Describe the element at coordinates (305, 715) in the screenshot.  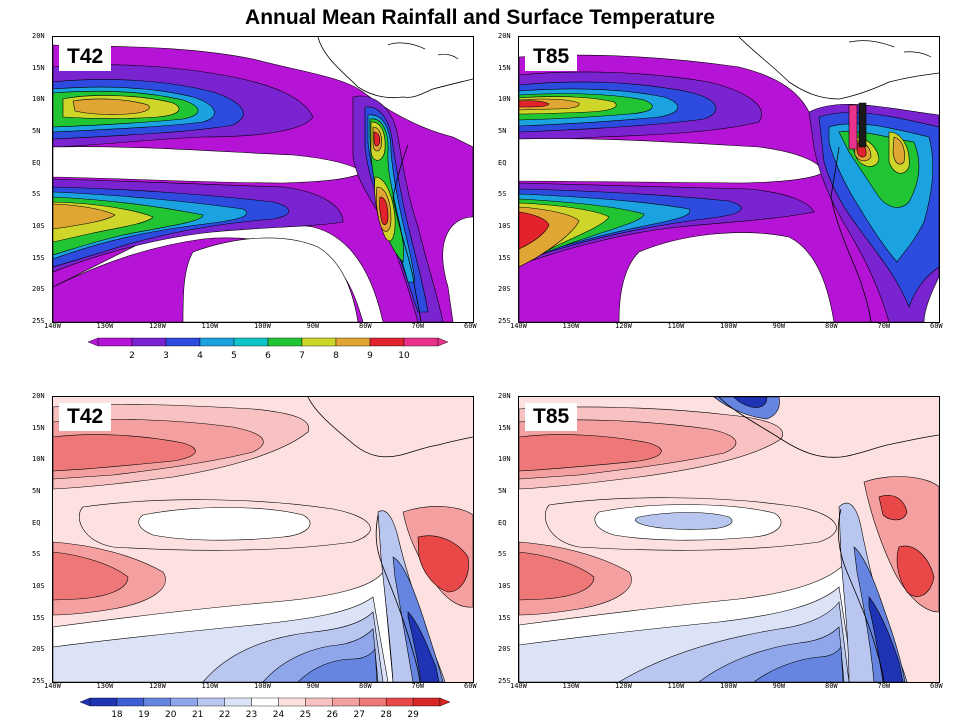
I see `colorbar-tick-label: 25` at that location.